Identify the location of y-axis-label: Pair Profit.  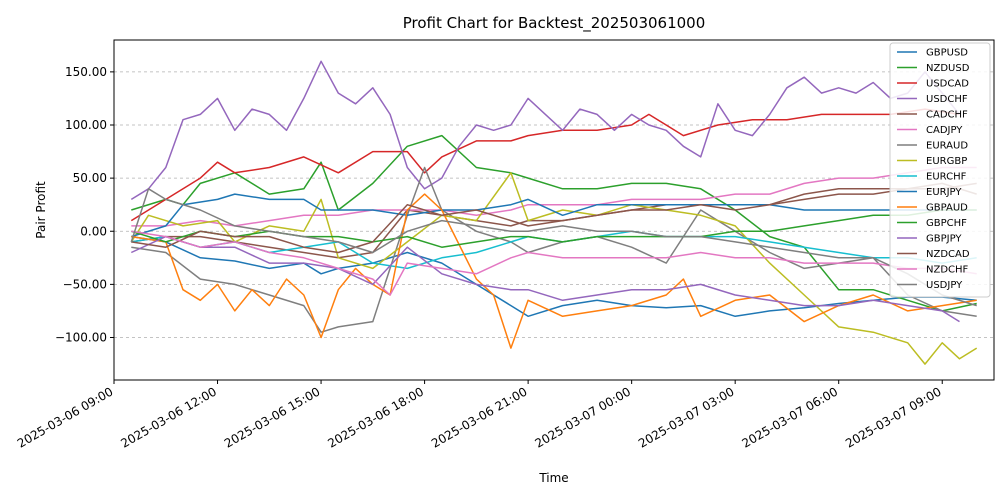
(41, 210).